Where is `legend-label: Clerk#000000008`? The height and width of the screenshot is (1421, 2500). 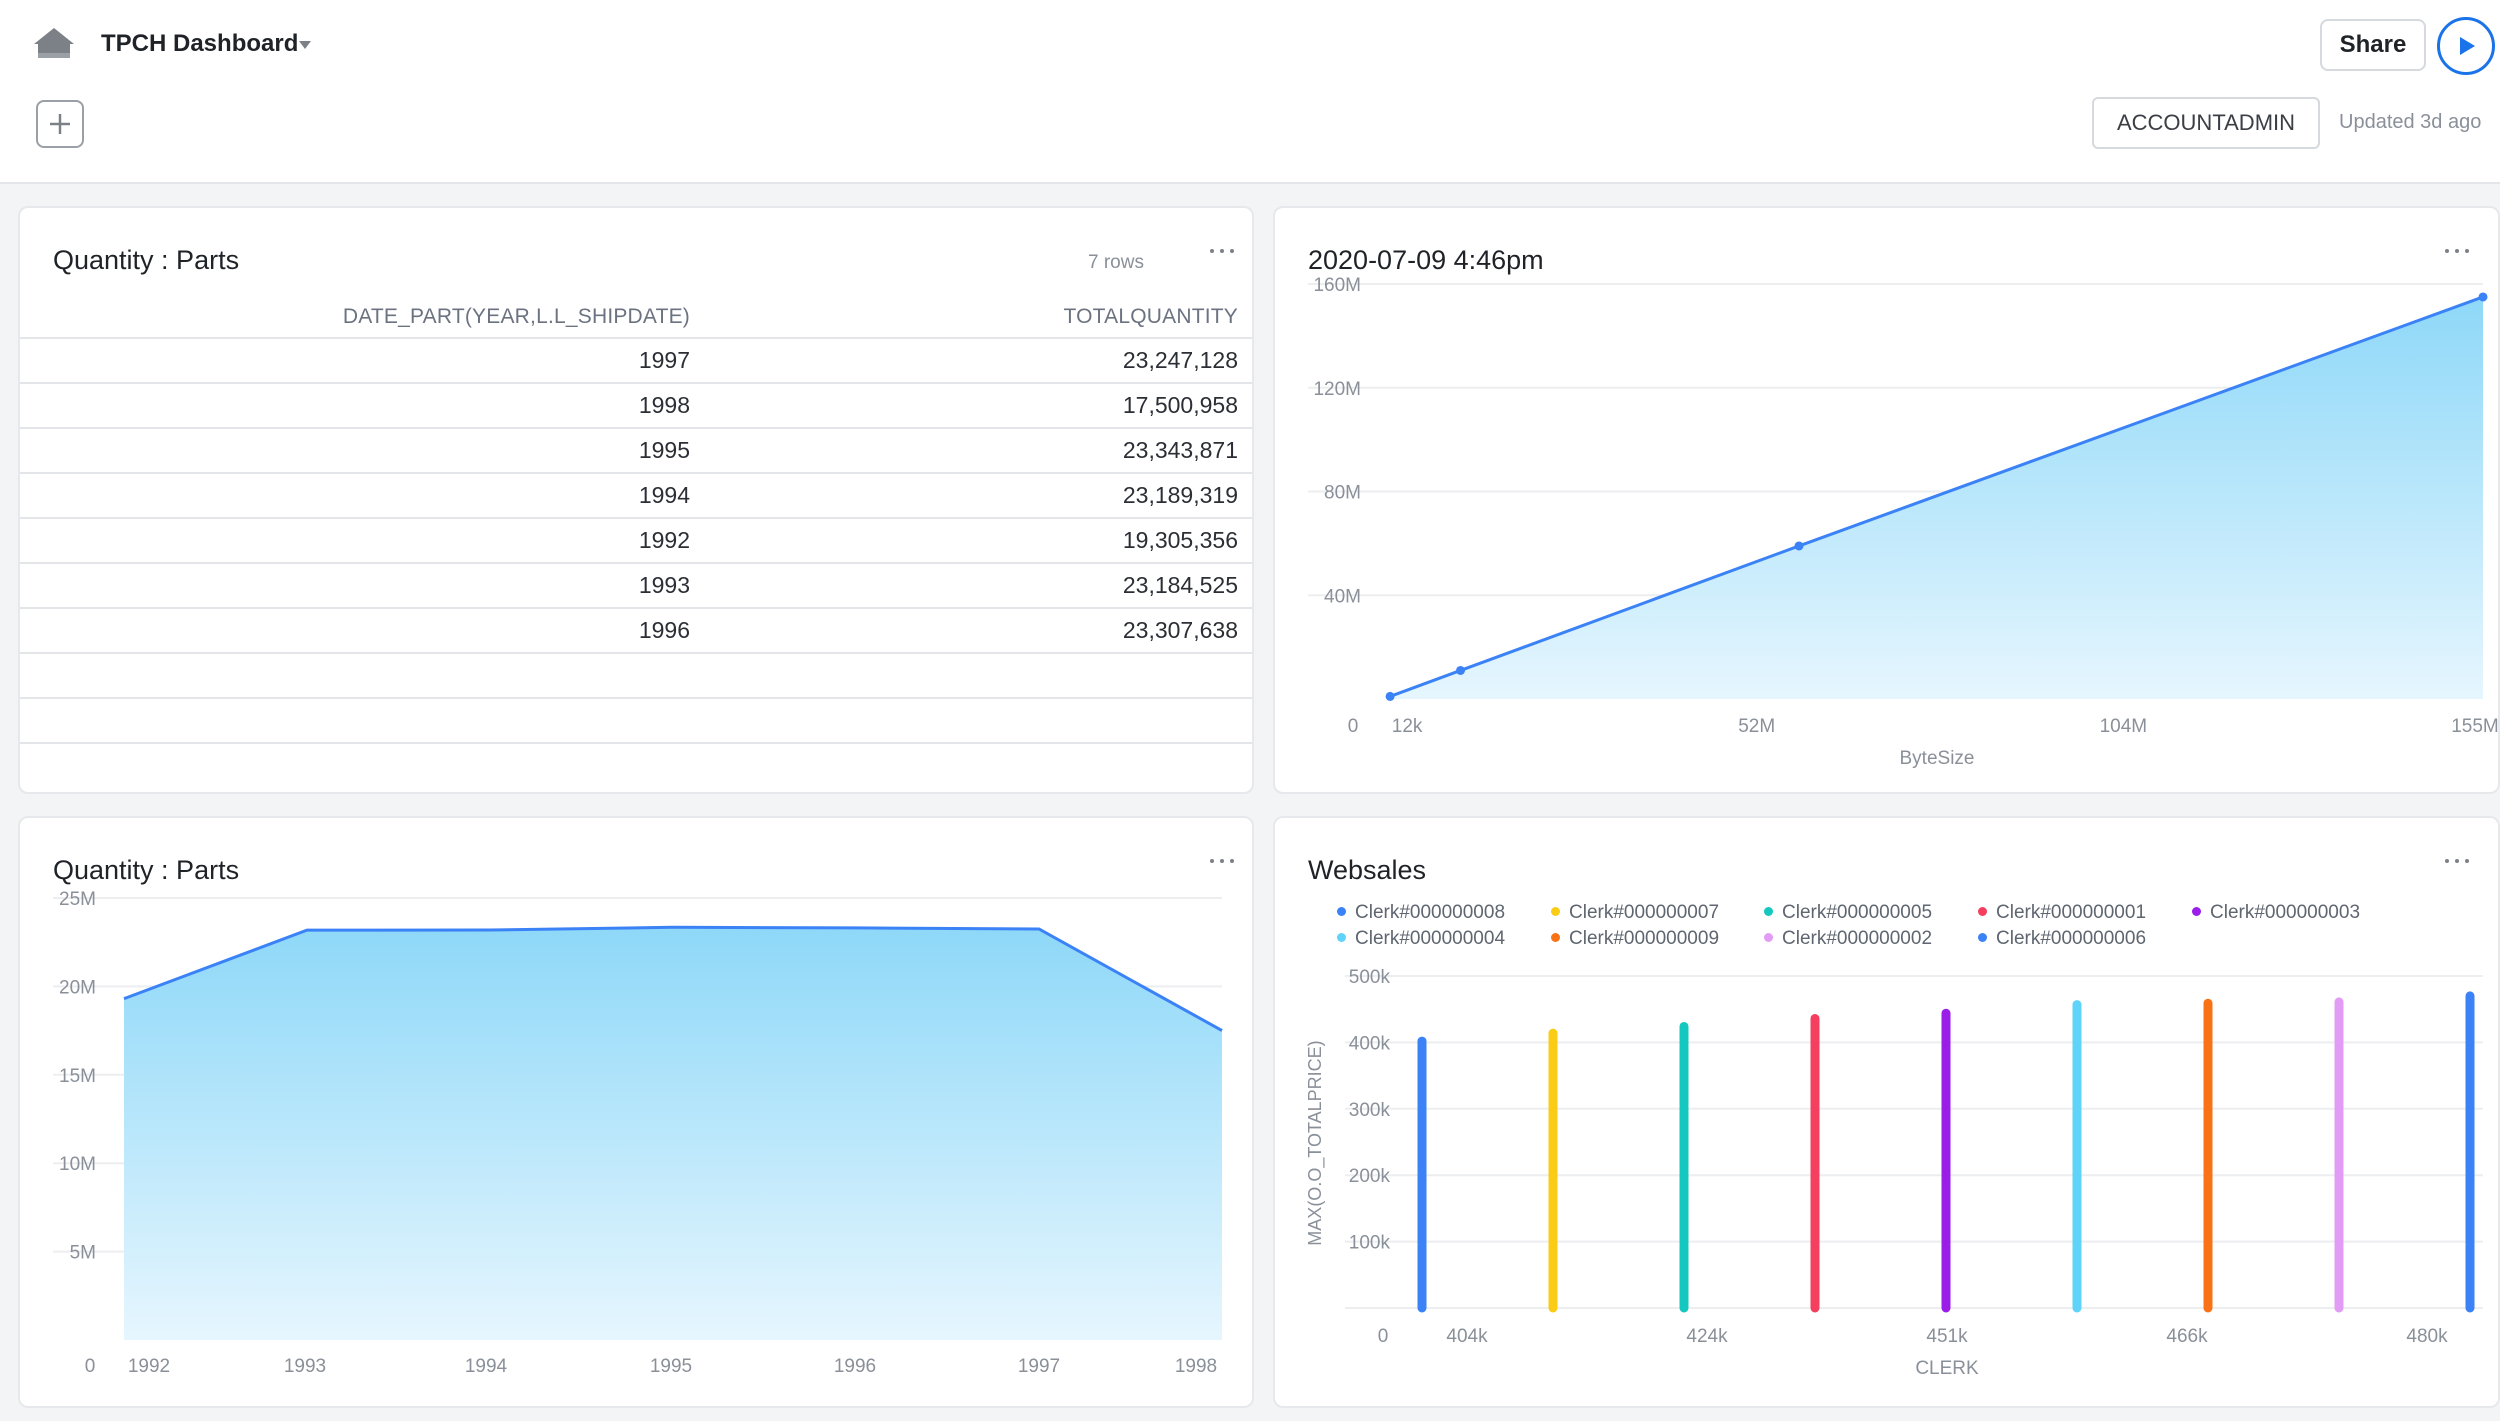 legend-label: Clerk#000000008 is located at coordinates (1430, 912).